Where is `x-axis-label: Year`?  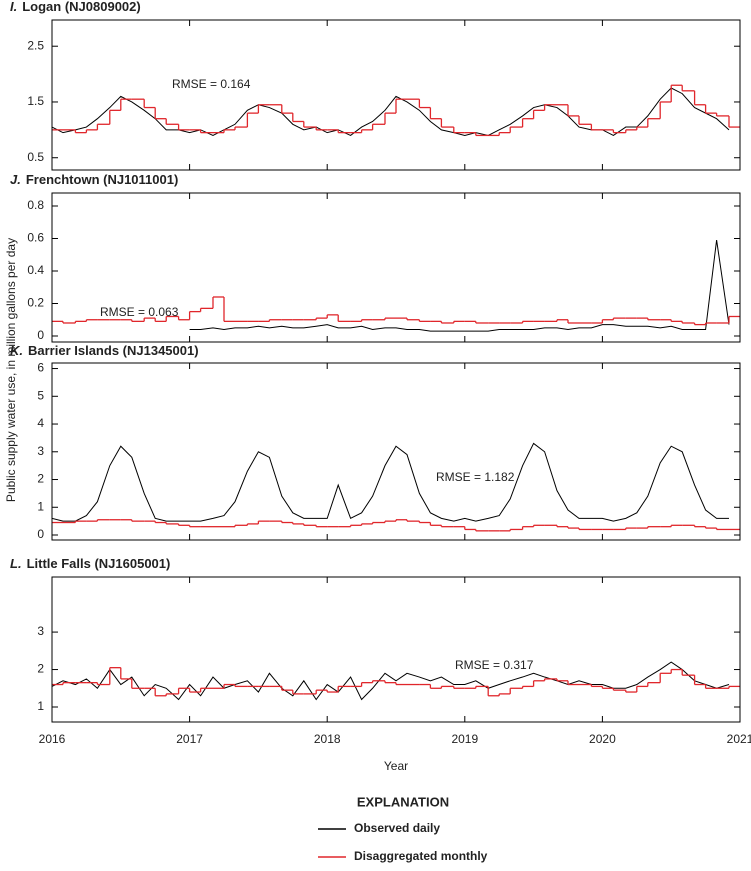 x-axis-label: Year is located at coordinates (396, 766).